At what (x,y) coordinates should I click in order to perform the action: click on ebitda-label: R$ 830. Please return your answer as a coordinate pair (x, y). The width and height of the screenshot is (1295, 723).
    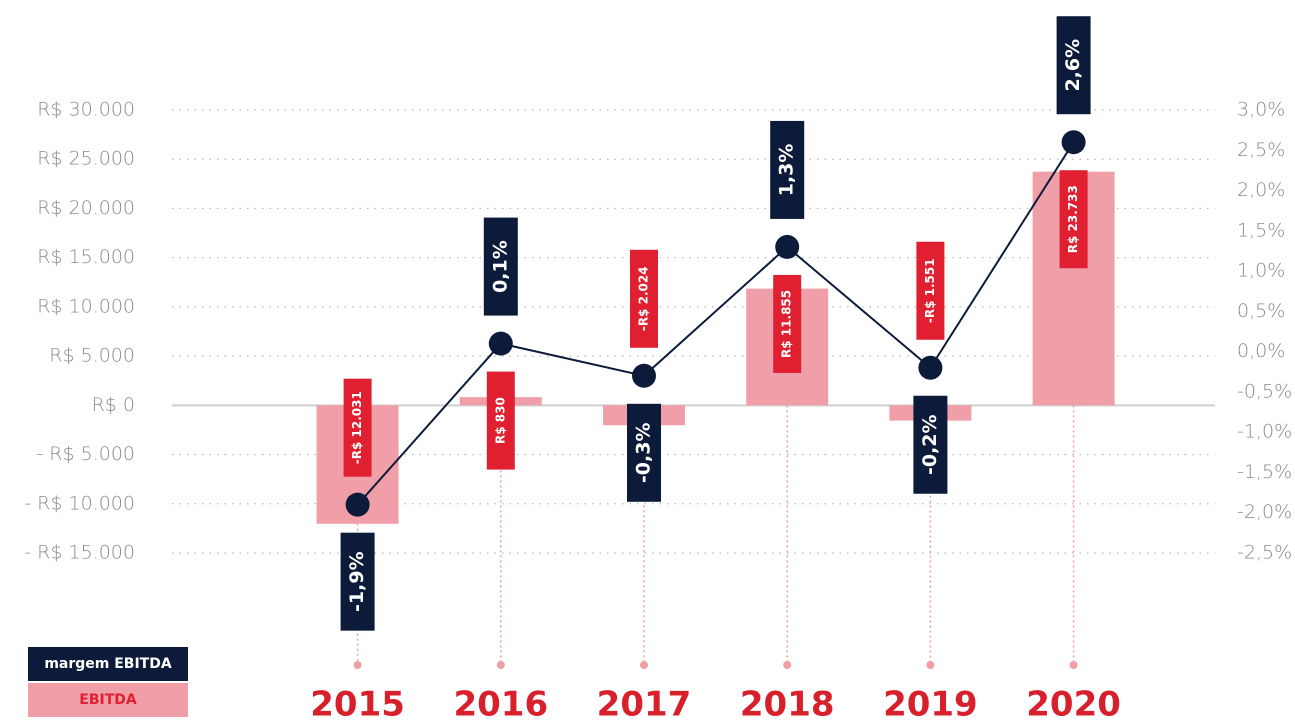
    Looking at the image, I should click on (500, 420).